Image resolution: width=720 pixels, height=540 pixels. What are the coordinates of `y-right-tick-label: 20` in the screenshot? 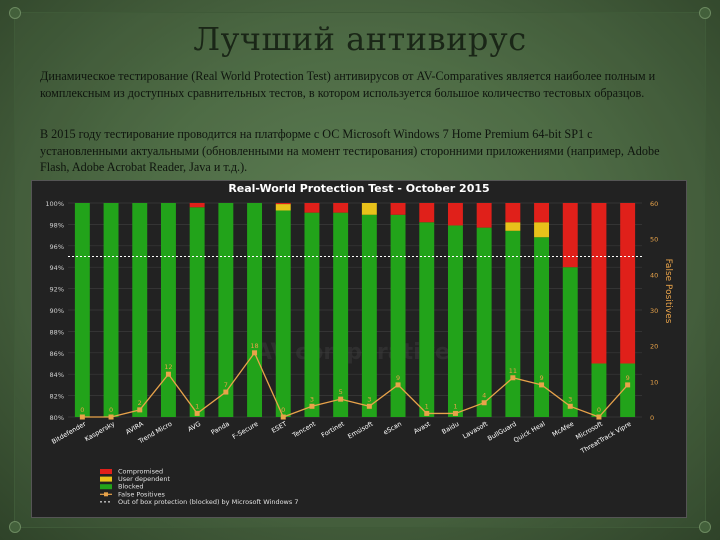 It's located at (654, 347).